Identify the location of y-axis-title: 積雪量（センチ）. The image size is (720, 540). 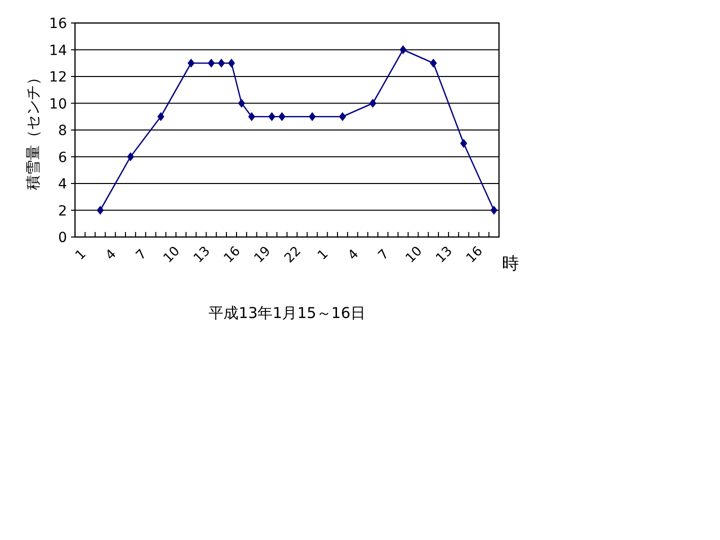
(33, 130).